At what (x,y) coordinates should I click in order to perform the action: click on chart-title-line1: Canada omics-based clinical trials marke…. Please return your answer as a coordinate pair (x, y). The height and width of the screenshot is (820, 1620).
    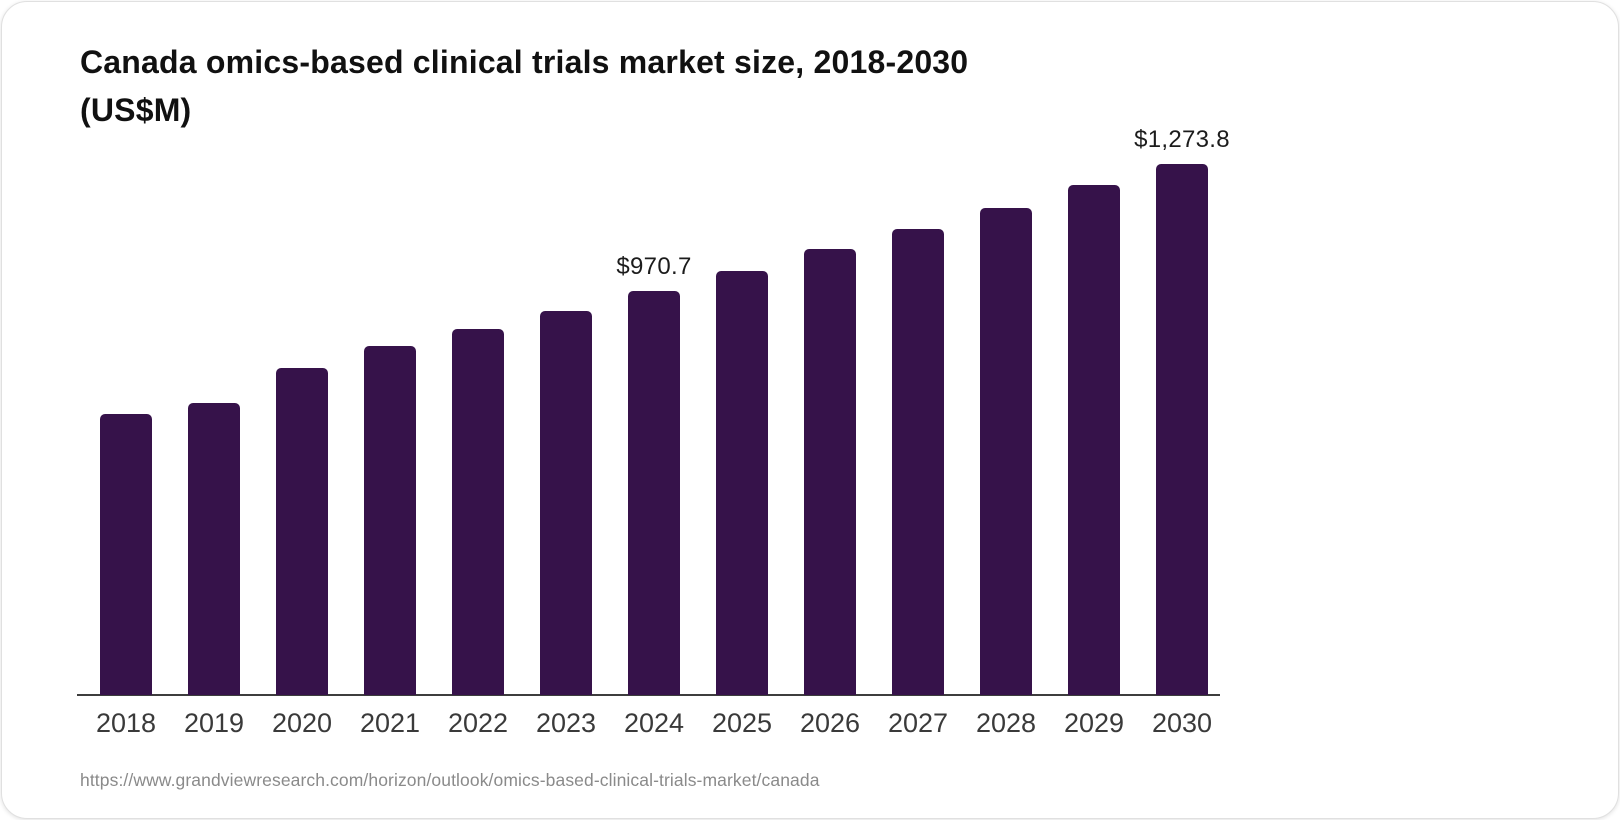
    Looking at the image, I should click on (524, 62).